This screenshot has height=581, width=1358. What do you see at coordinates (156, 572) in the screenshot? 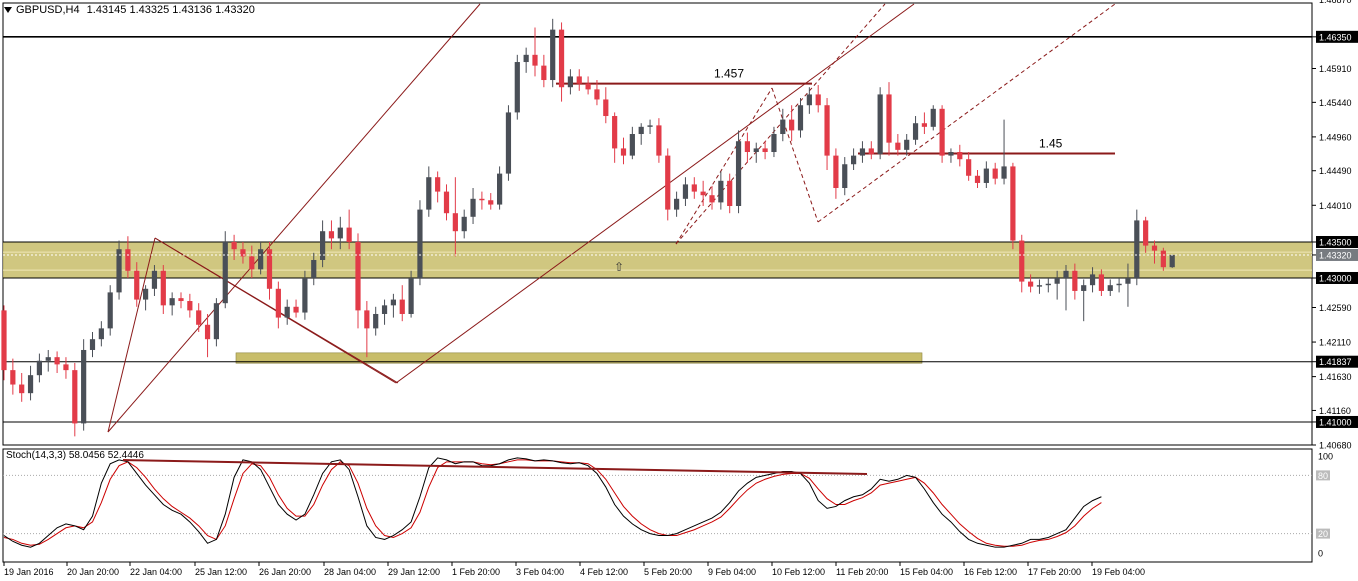
I see `time-tick-label: 22 Jan 04:00` at bounding box center [156, 572].